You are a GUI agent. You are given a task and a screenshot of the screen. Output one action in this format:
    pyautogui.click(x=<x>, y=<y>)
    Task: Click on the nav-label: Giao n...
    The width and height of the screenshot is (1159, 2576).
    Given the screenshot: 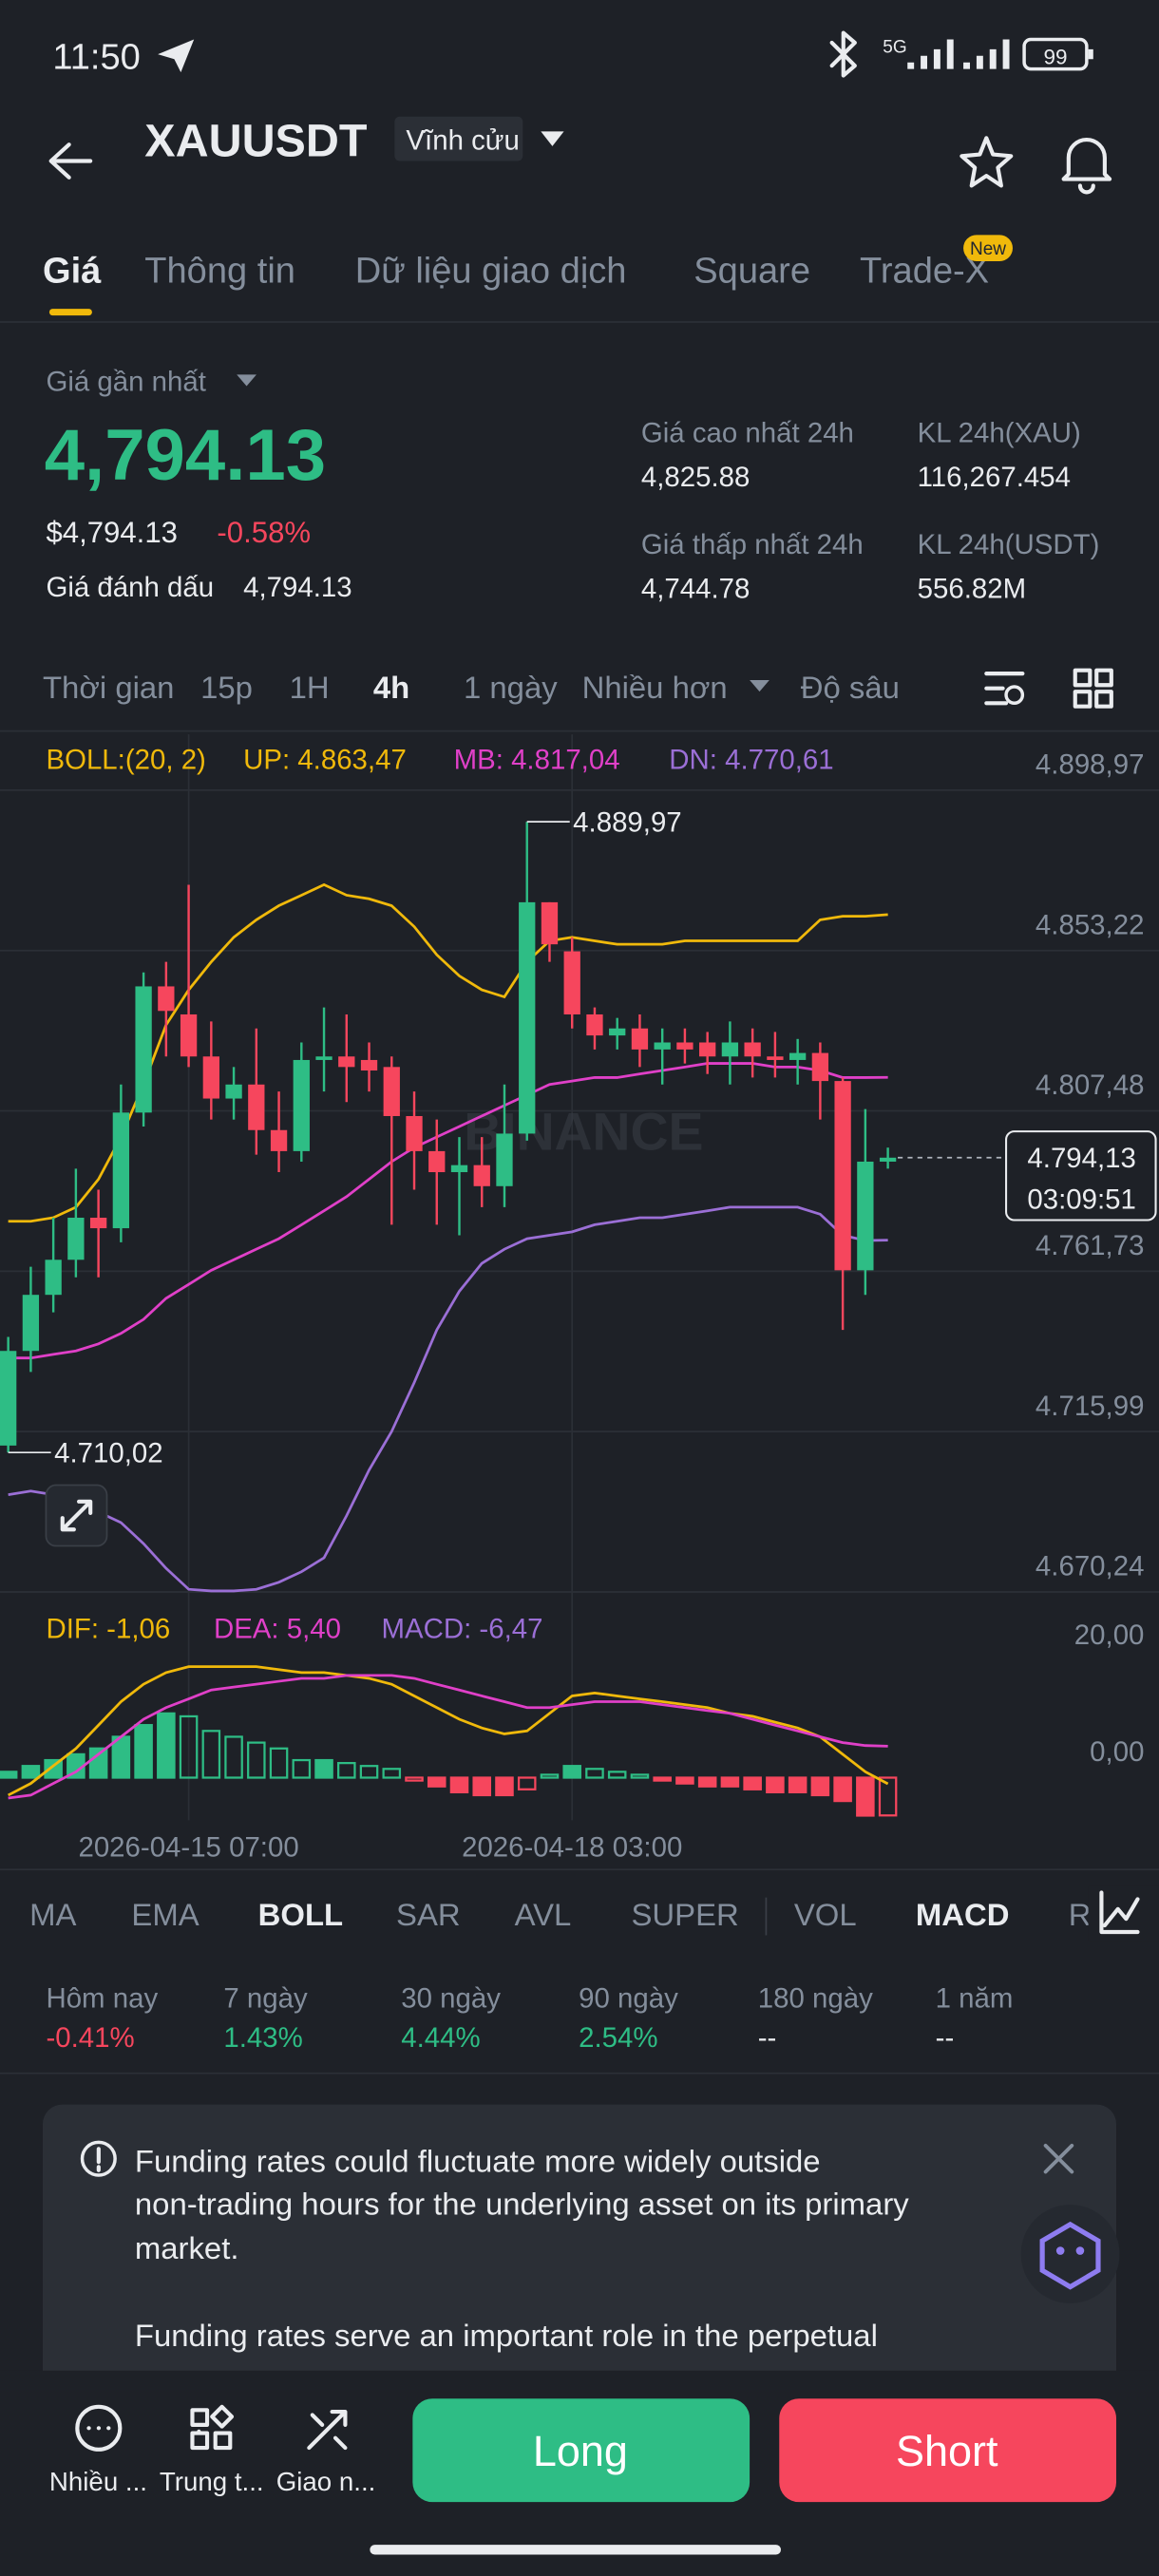 What is the action you would take?
    pyautogui.click(x=326, y=2481)
    